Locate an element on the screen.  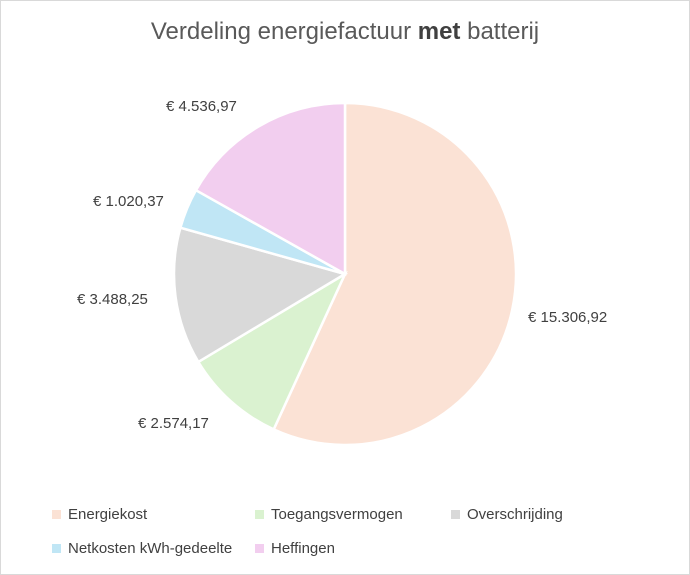
legend-label: Overschrijding is located at coordinates (515, 514).